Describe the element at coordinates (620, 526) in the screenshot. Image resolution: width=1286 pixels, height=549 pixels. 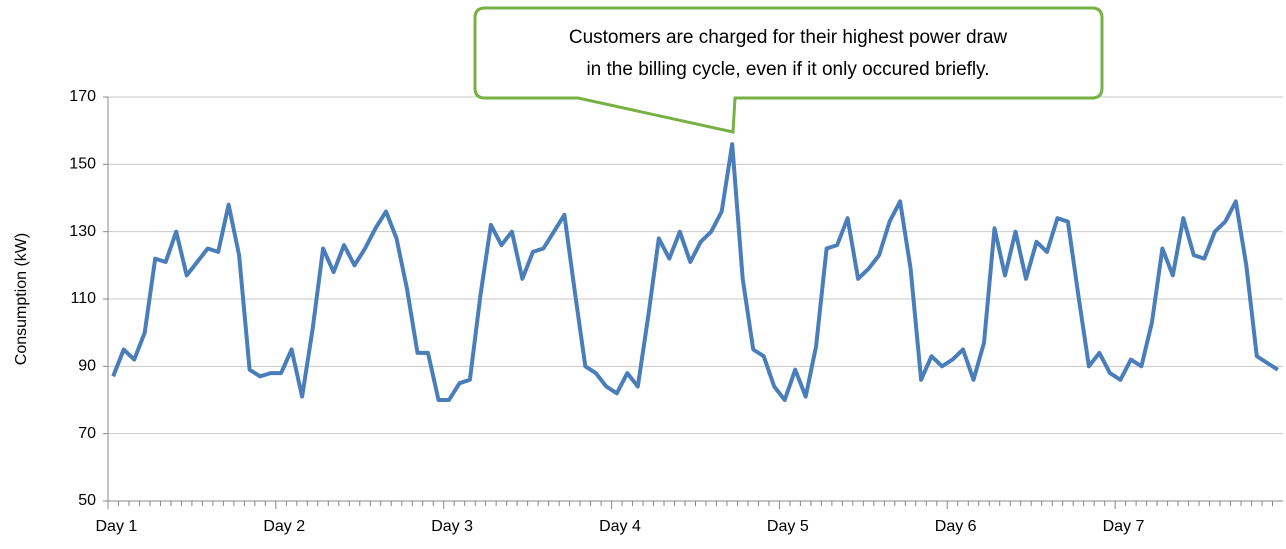
I see `x-tick-label: Day 4` at that location.